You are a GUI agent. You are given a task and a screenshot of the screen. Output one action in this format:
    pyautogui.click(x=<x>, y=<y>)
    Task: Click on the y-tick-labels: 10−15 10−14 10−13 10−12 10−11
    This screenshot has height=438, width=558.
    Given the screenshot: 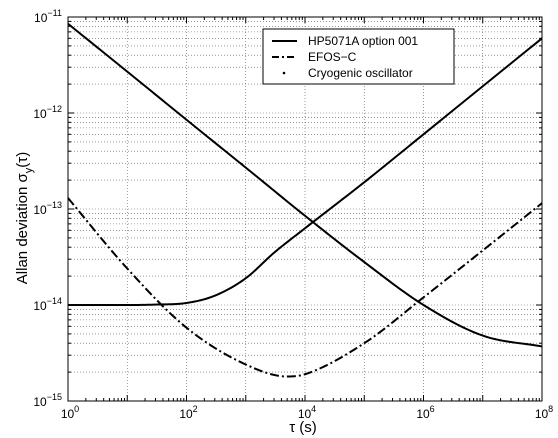 What is the action you would take?
    pyautogui.click(x=47, y=208)
    